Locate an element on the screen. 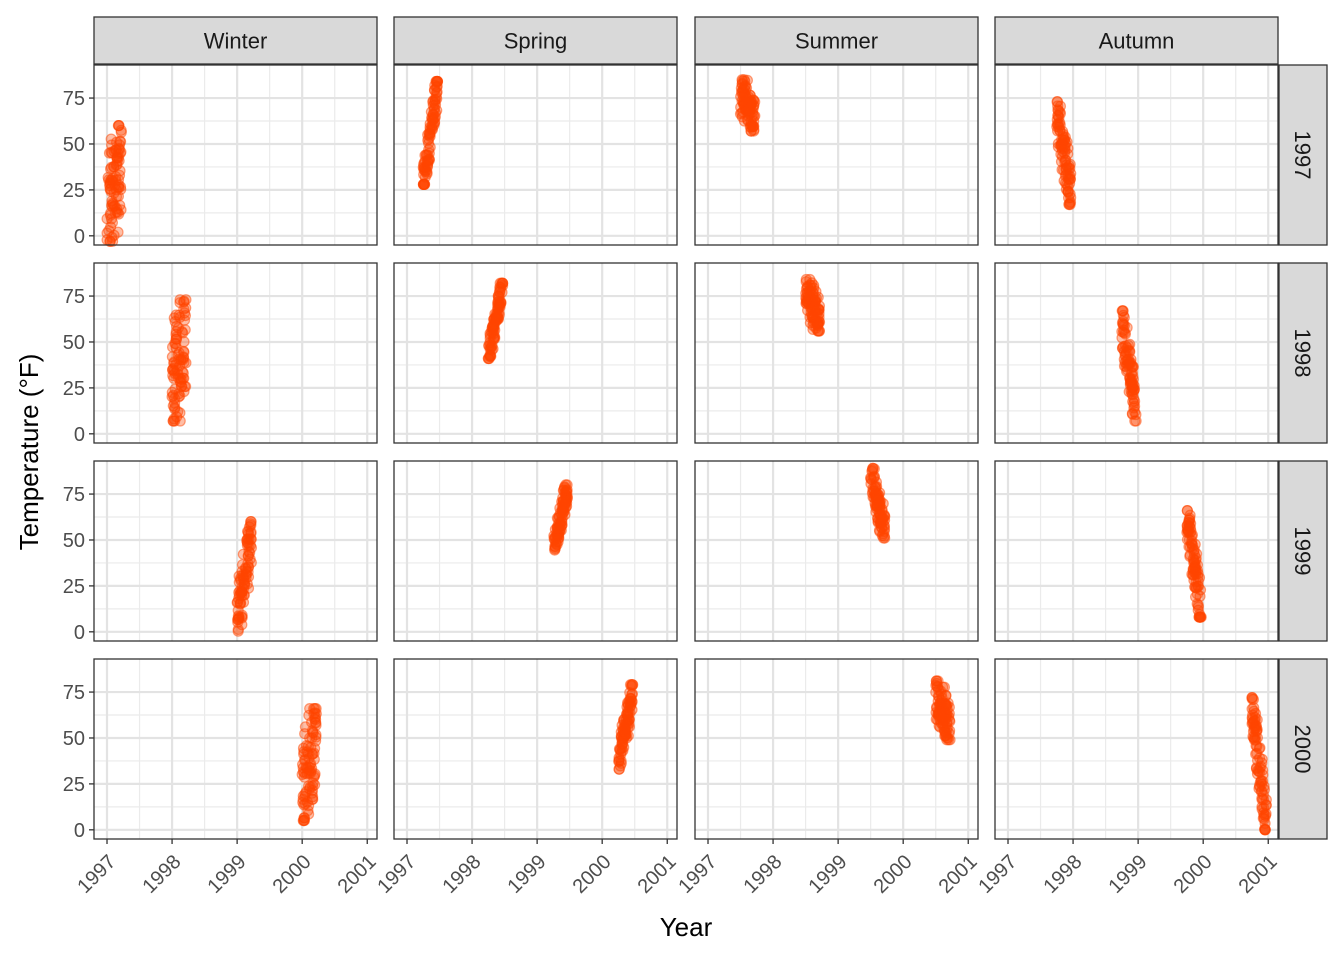 Image resolution: width=1344 pixels, height=960 pixels. strip-label-winter: Winter is located at coordinates (236, 41).